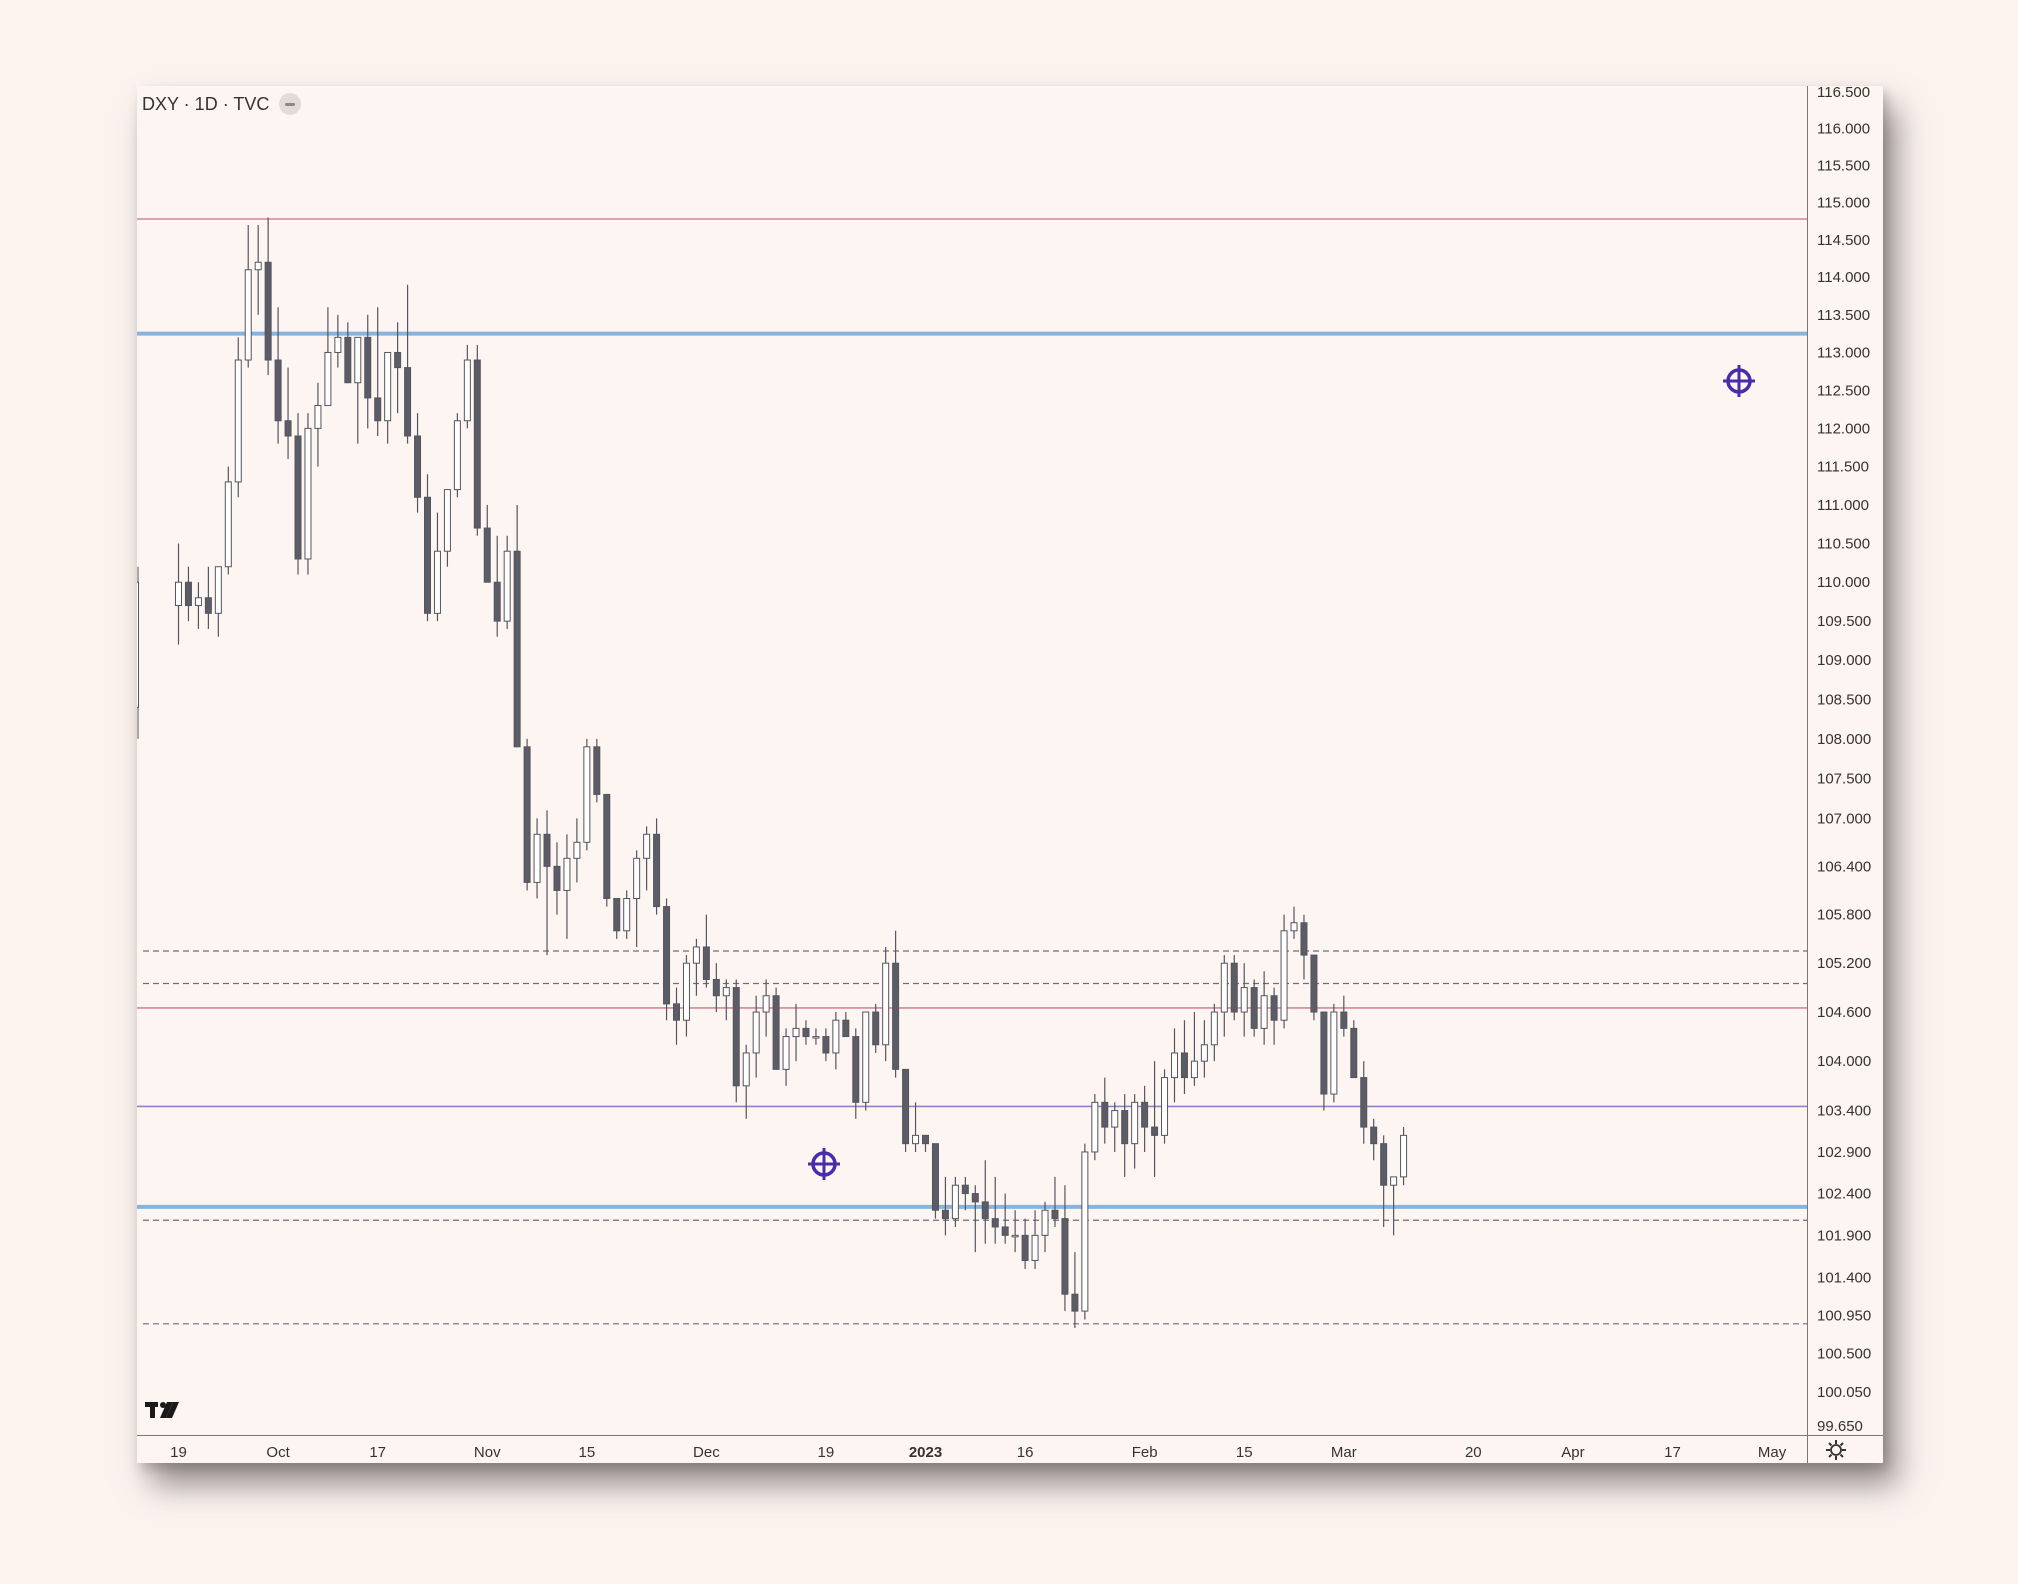 This screenshot has width=2018, height=1584. Describe the element at coordinates (1844, 1277) in the screenshot. I see `price-tick-label: 101.400` at that location.